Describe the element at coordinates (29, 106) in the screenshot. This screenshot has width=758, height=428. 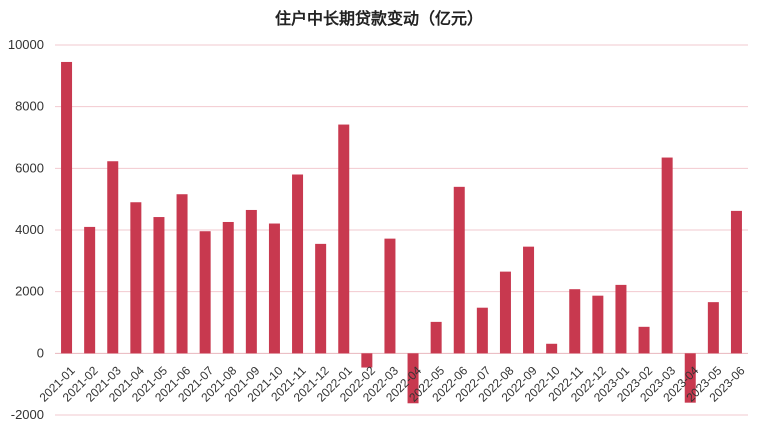
I see `y-tick-label: 8000` at that location.